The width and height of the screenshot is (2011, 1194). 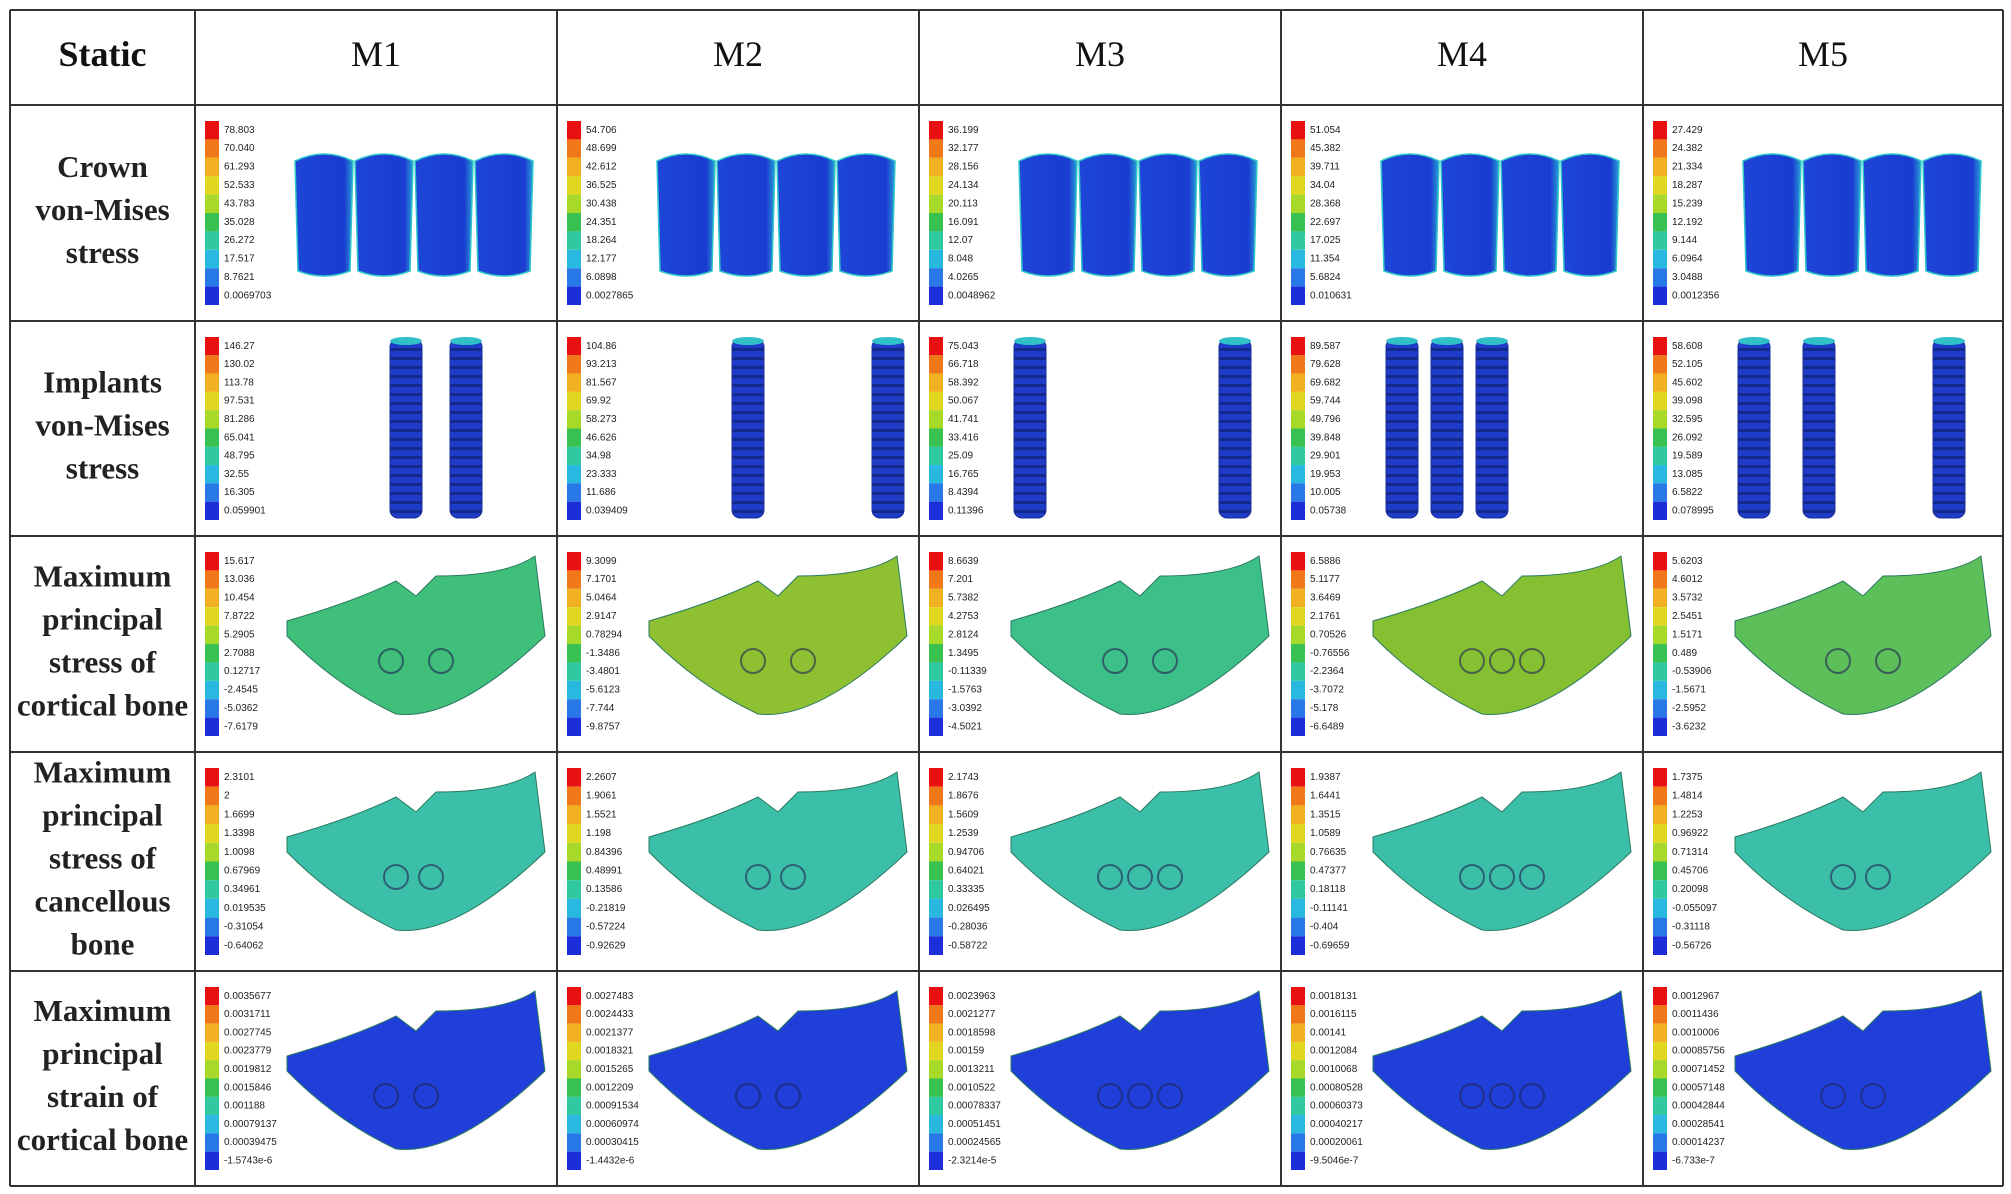 What do you see at coordinates (1329, 908) in the screenshot?
I see `legend-label: -0.11141` at bounding box center [1329, 908].